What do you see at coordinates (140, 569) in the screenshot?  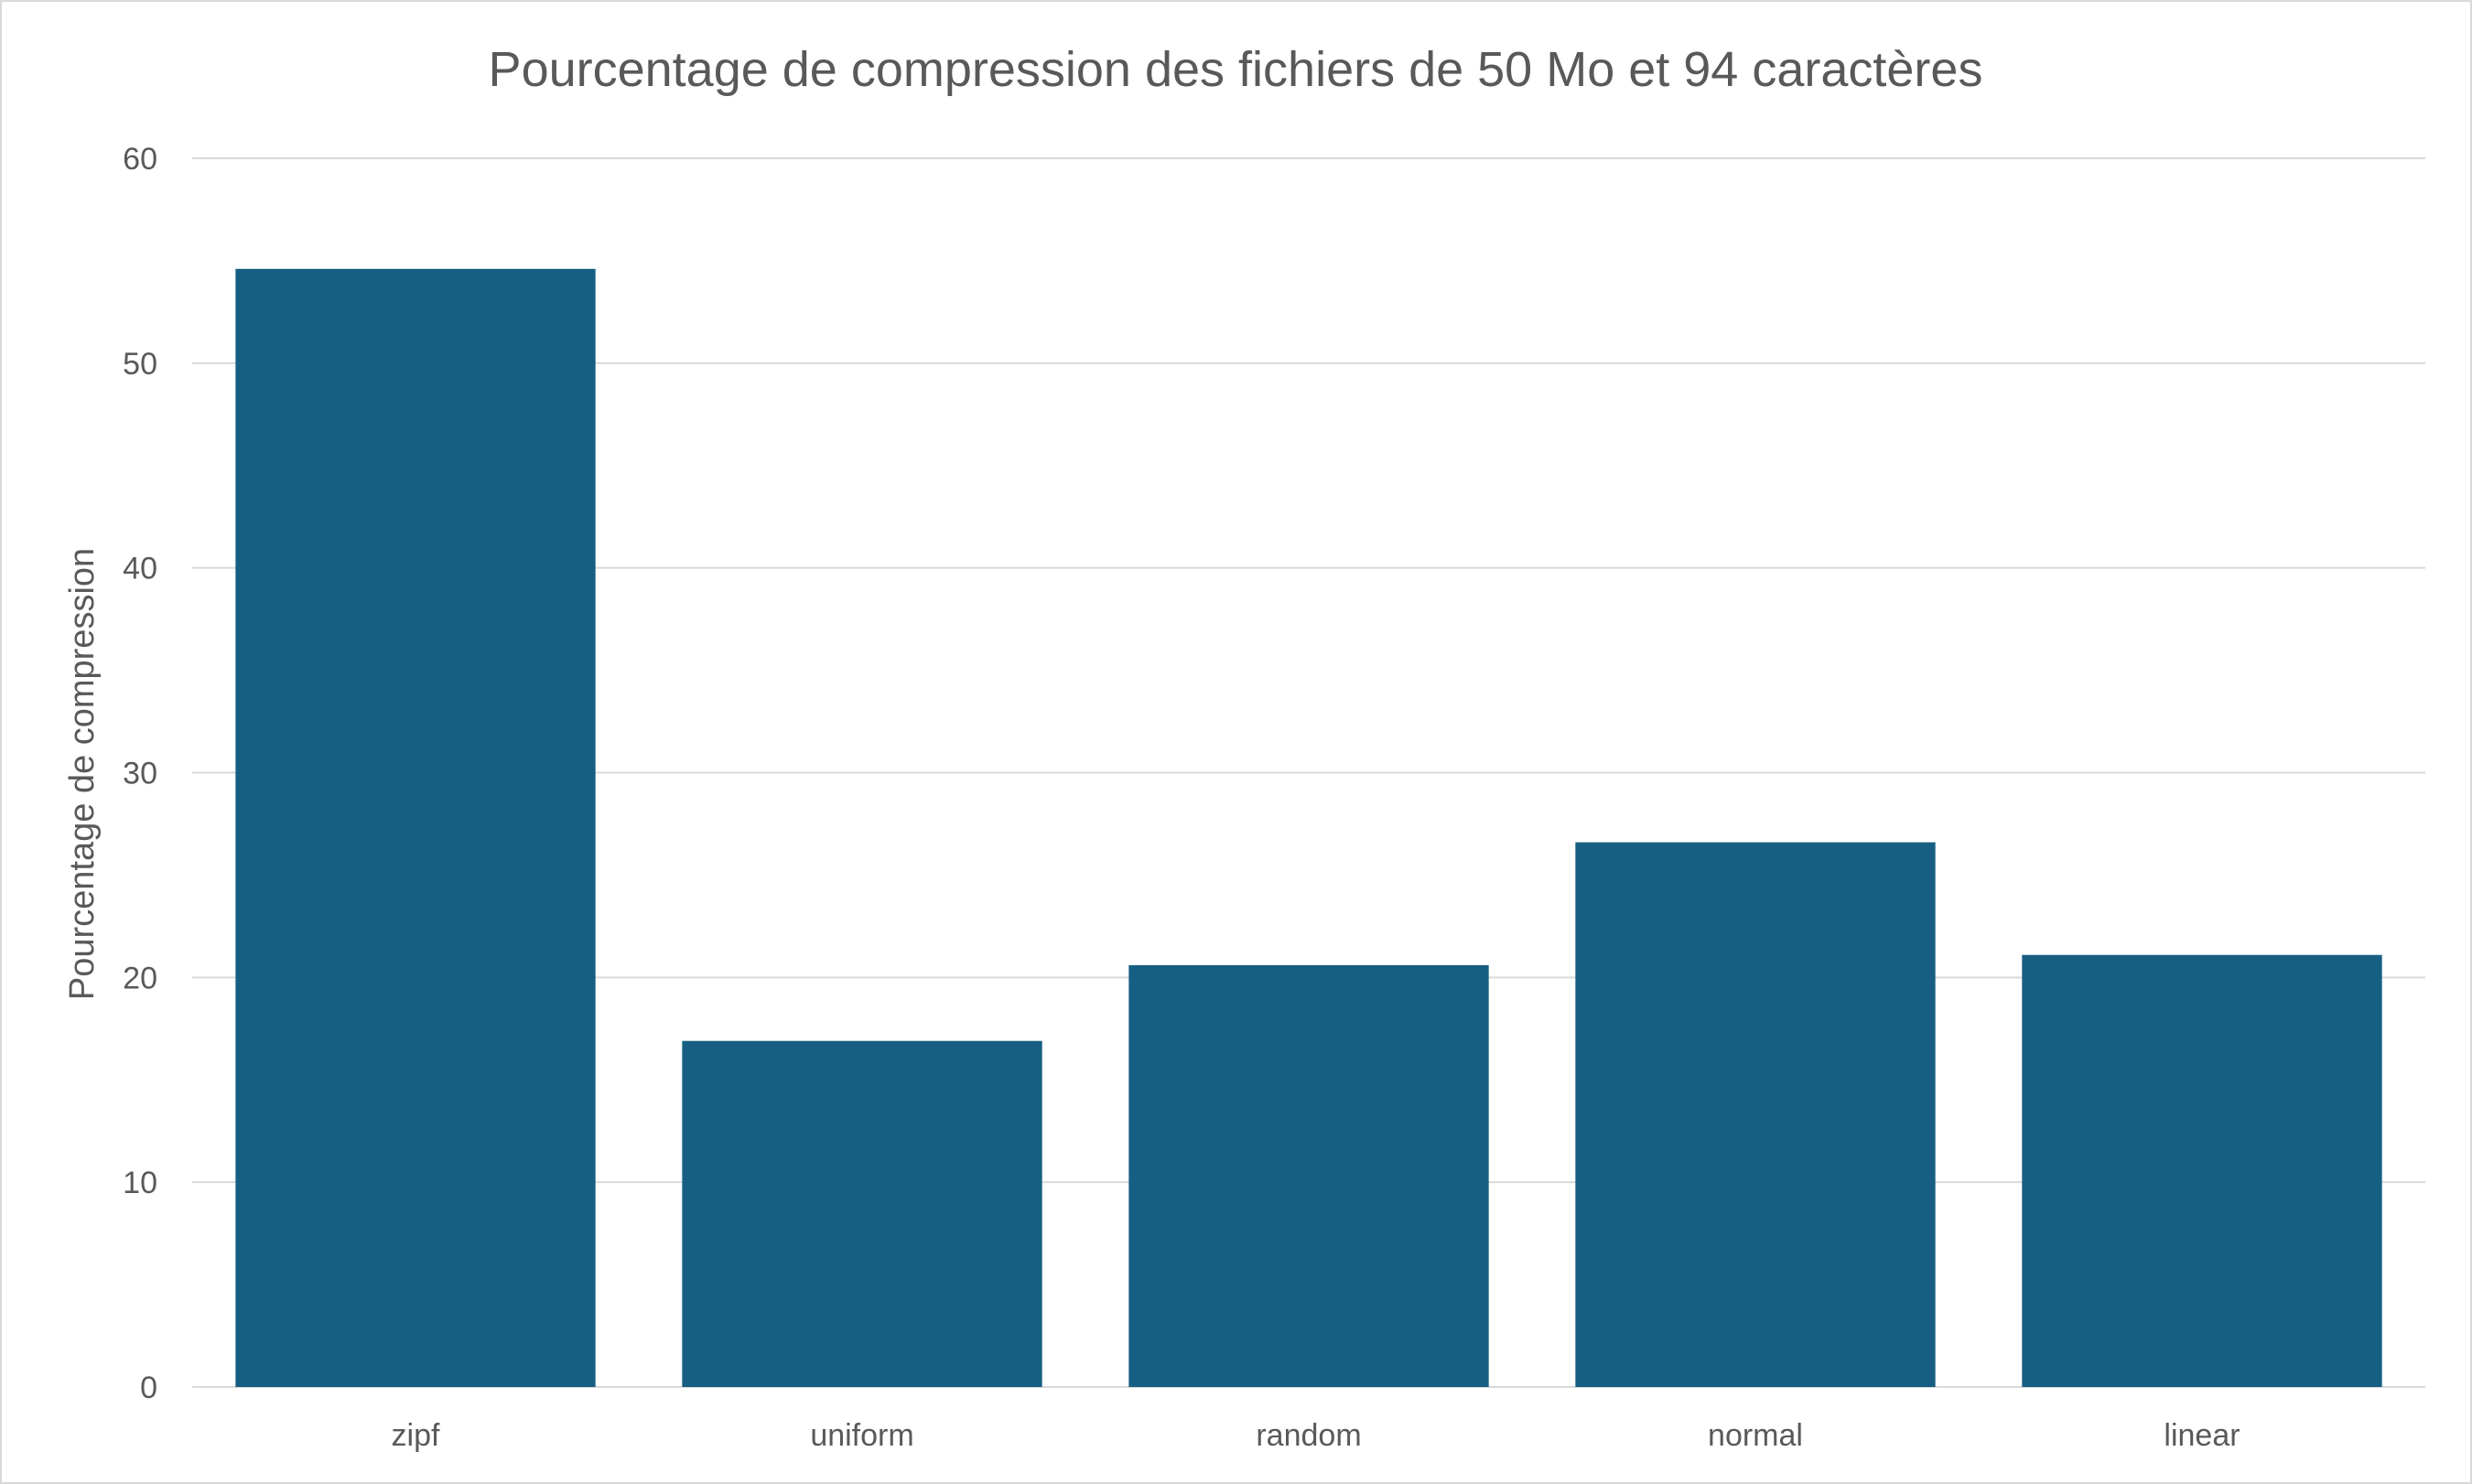 I see `y-tick-label: 40` at bounding box center [140, 569].